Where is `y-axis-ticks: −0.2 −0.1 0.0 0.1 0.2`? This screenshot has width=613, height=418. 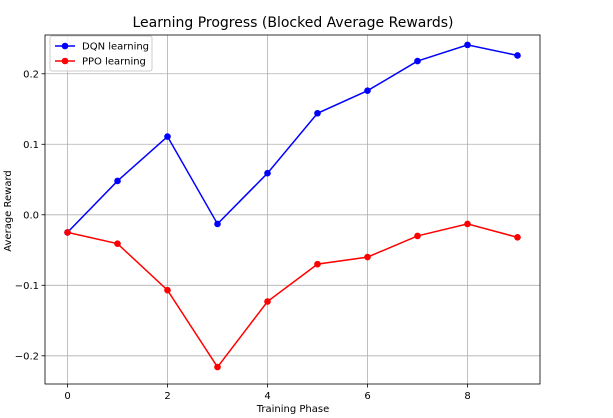
y-axis-ticks: −0.2 −0.1 0.0 0.1 0.2 is located at coordinates (30, 215).